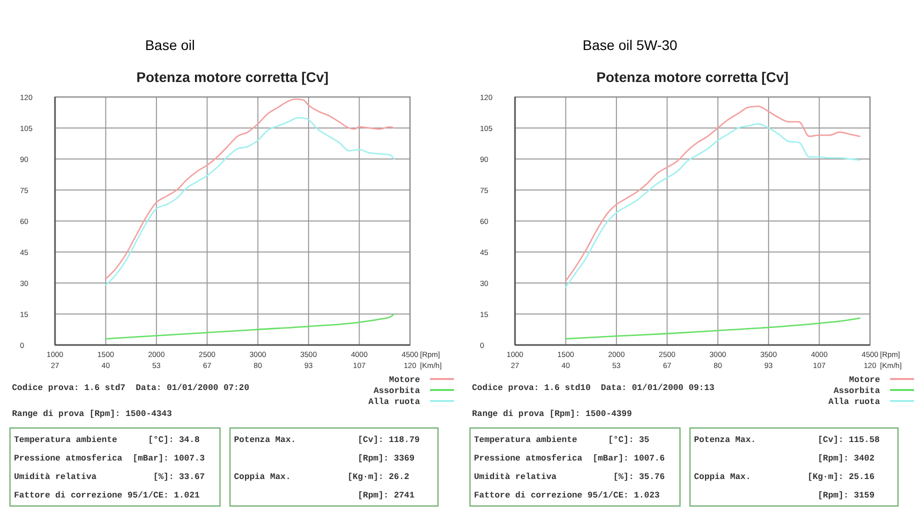 Image resolution: width=916 pixels, height=512 pixels. I want to click on text: Potenza Max. [Cv]: 115.58, so click(787, 440).